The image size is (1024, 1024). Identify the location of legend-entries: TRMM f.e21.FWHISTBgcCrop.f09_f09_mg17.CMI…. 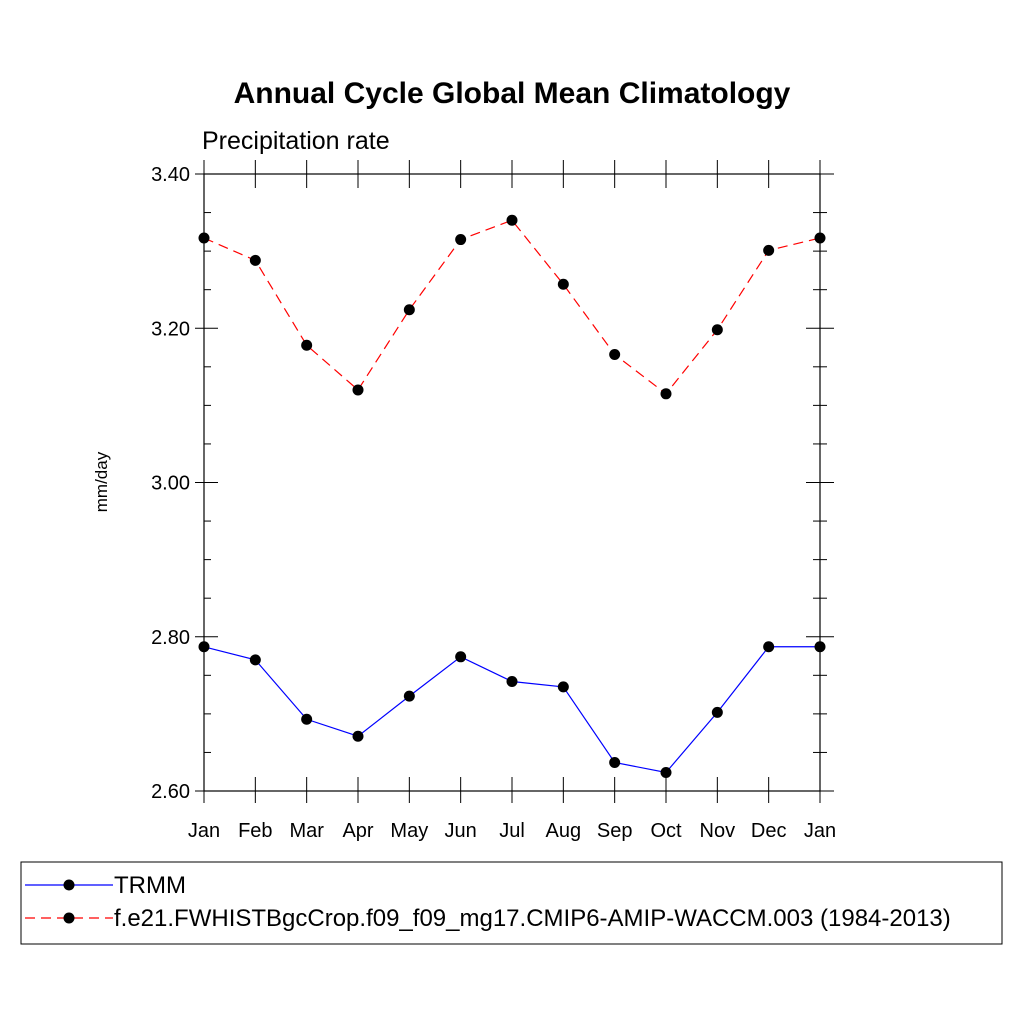
(488, 902).